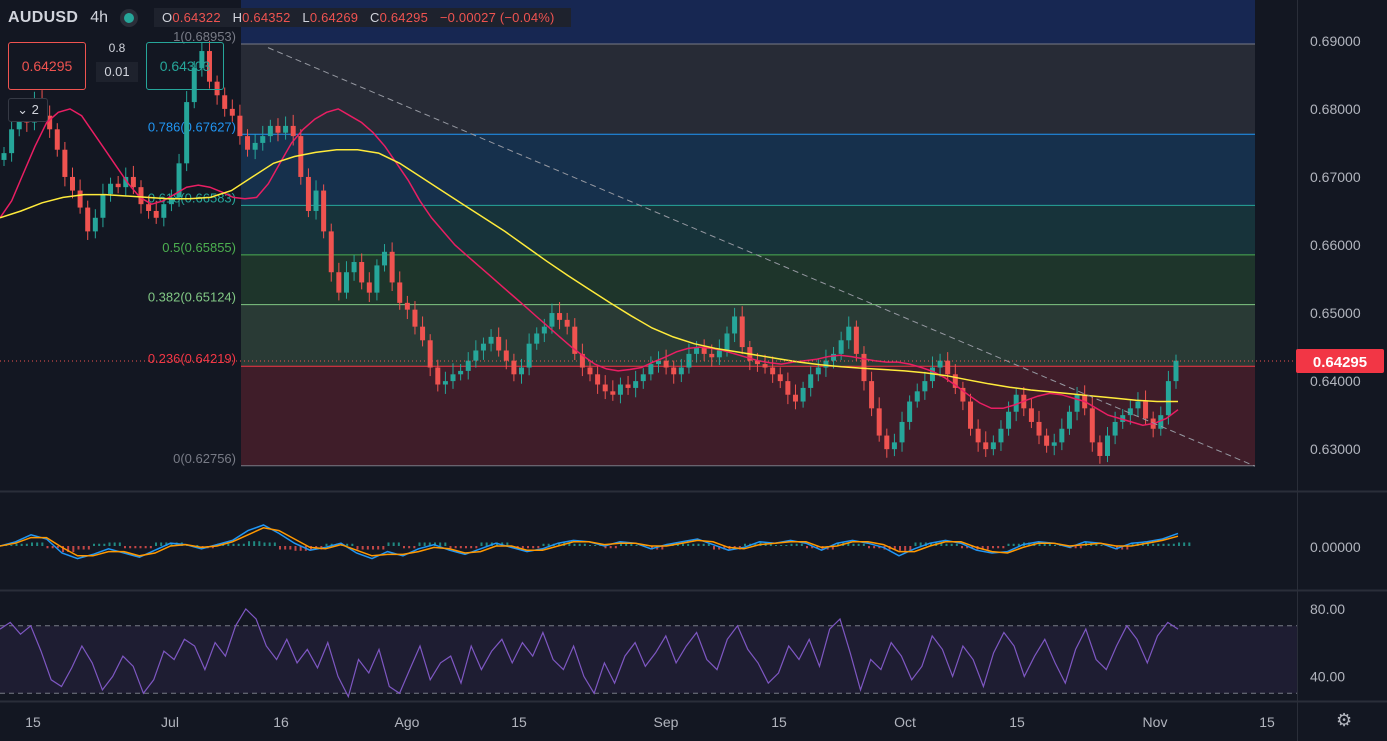 This screenshot has height=741, width=1387. I want to click on fib-label-4: 0.382(0.65124), so click(192, 297).